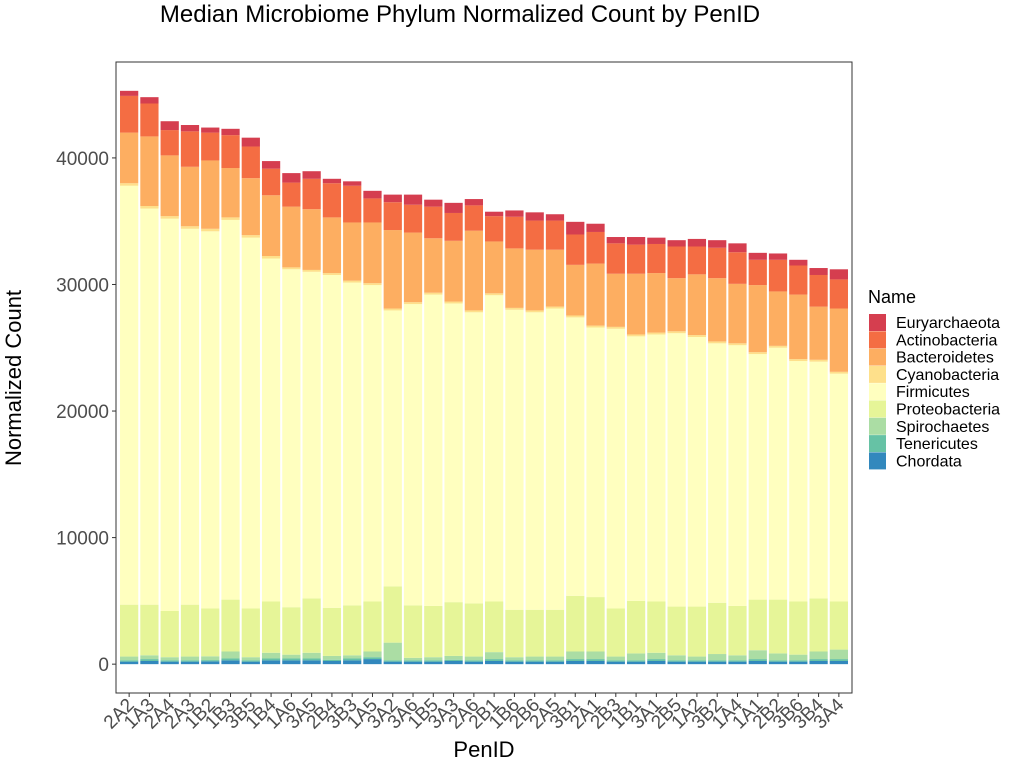  I want to click on bar-2B2-proteobacteria, so click(778, 626).